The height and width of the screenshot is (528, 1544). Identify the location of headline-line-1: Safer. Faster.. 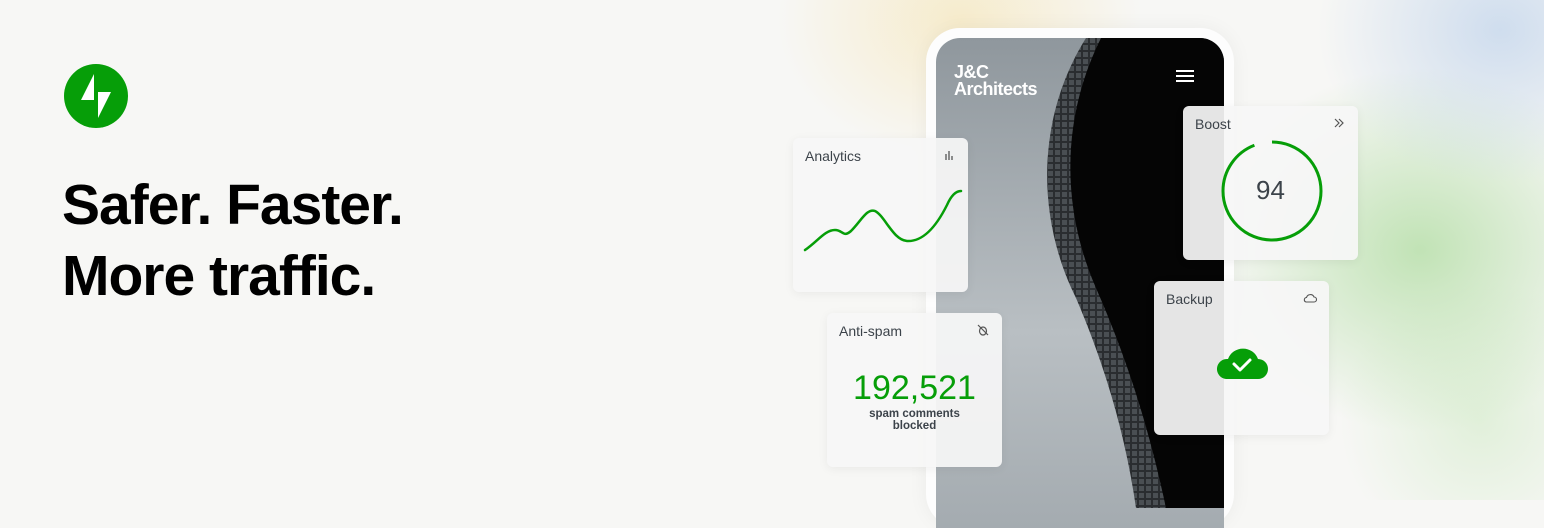
(233, 205).